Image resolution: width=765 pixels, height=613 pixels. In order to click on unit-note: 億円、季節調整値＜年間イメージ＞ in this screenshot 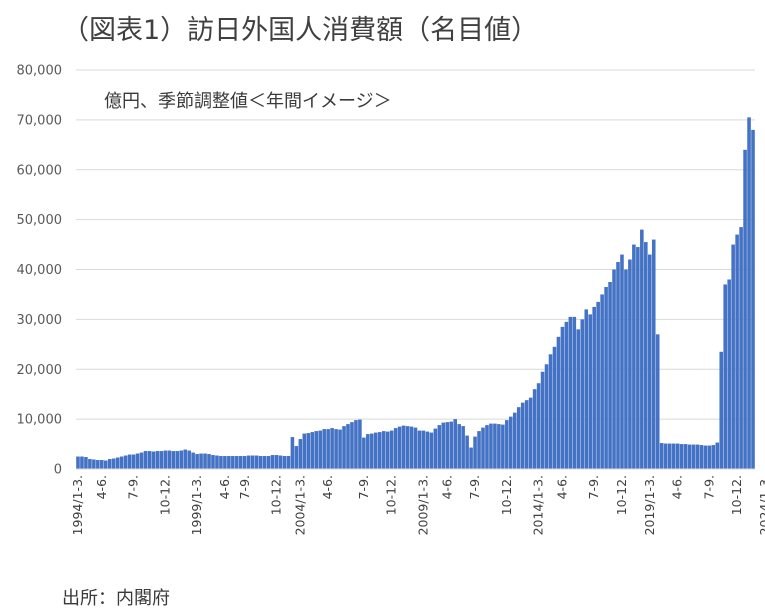, I will do `click(248, 101)`.